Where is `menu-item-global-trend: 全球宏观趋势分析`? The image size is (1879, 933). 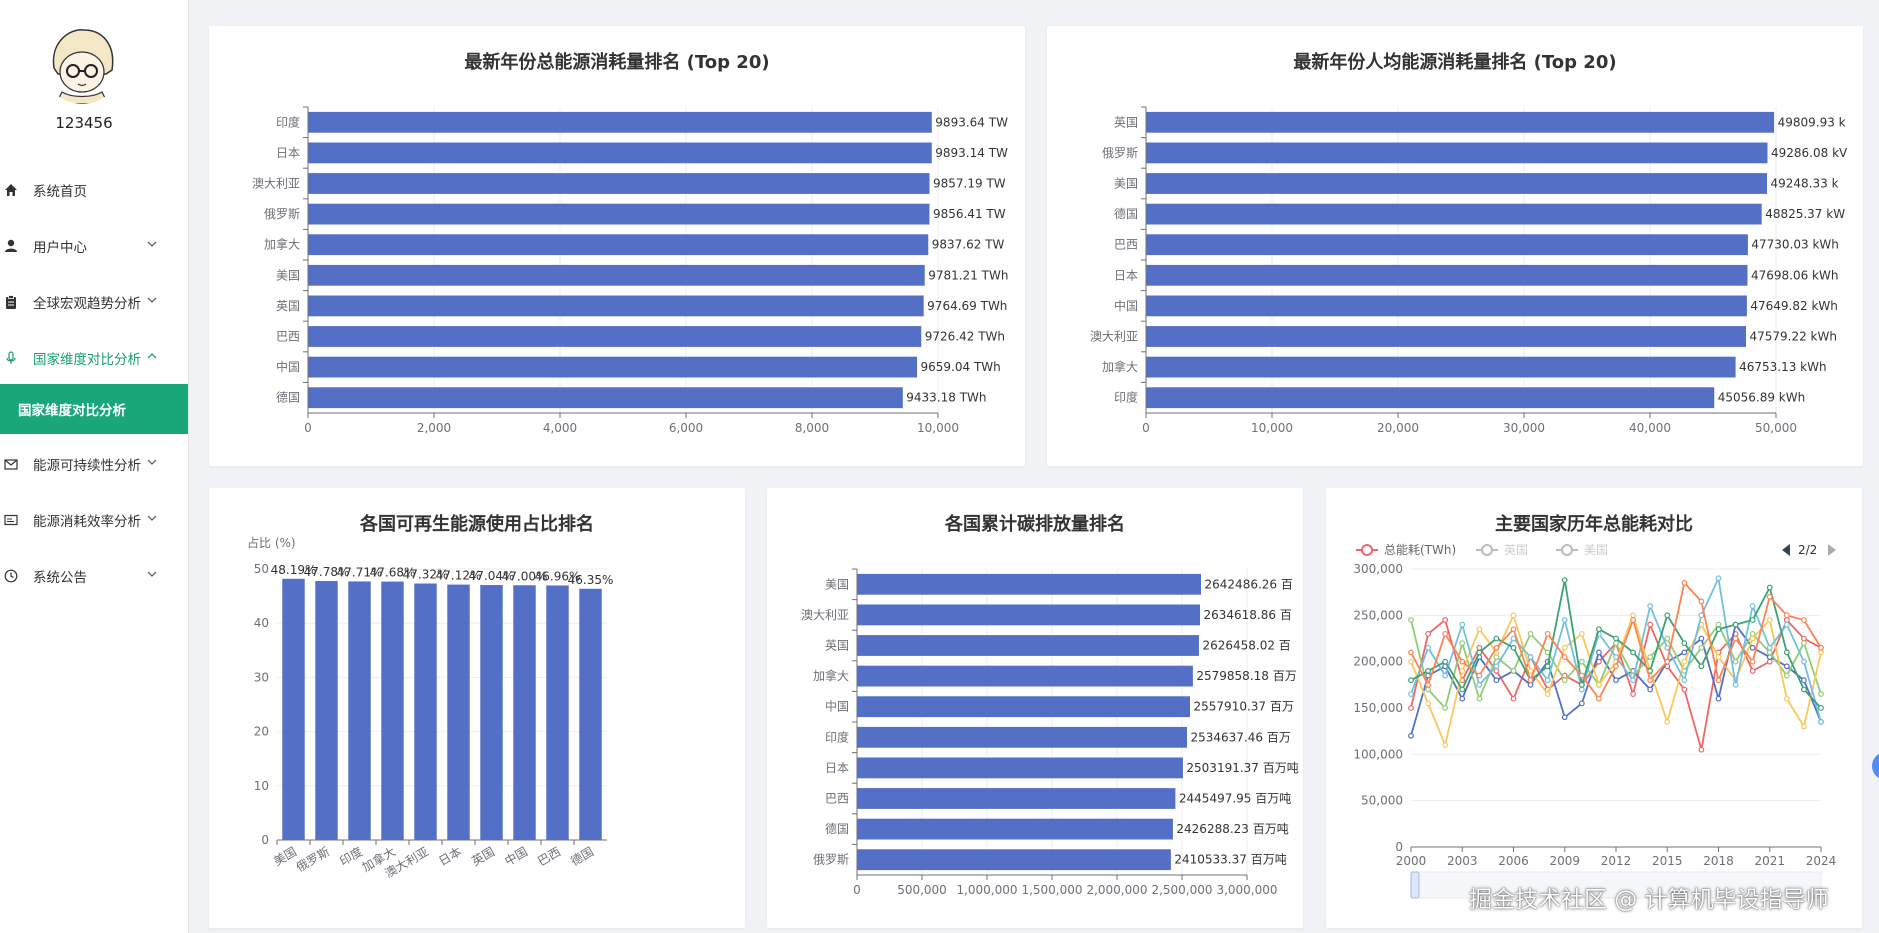 menu-item-global-trend: 全球宏观趋势分析 is located at coordinates (94, 302).